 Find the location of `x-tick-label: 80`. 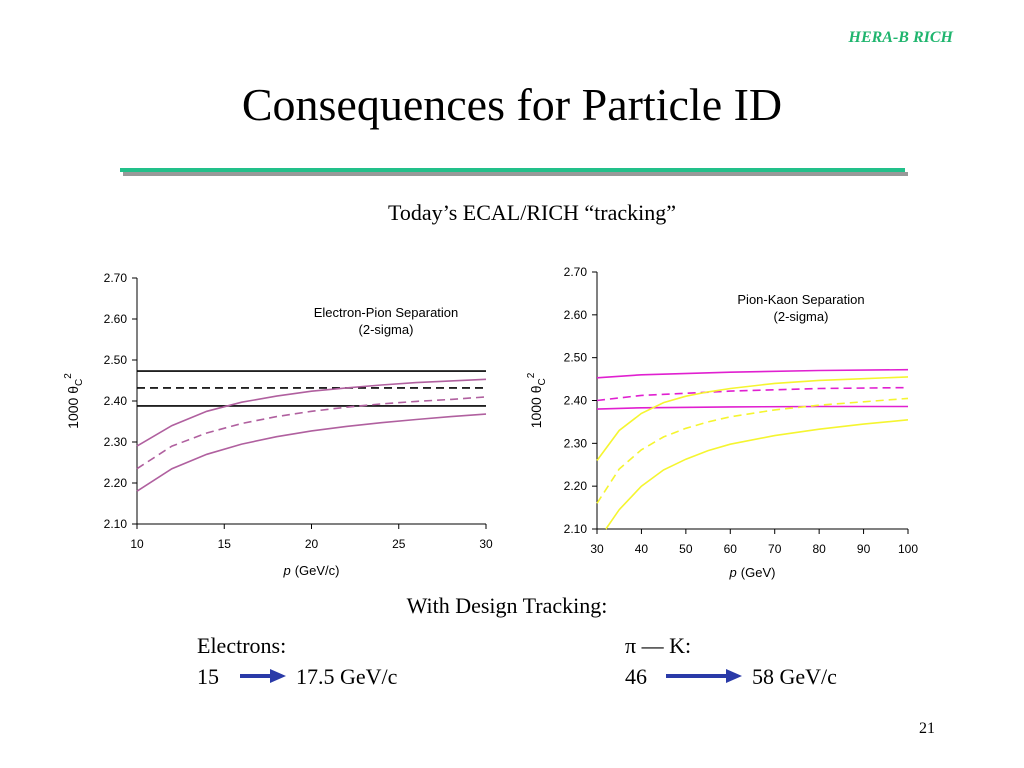

x-tick-label: 80 is located at coordinates (819, 549).